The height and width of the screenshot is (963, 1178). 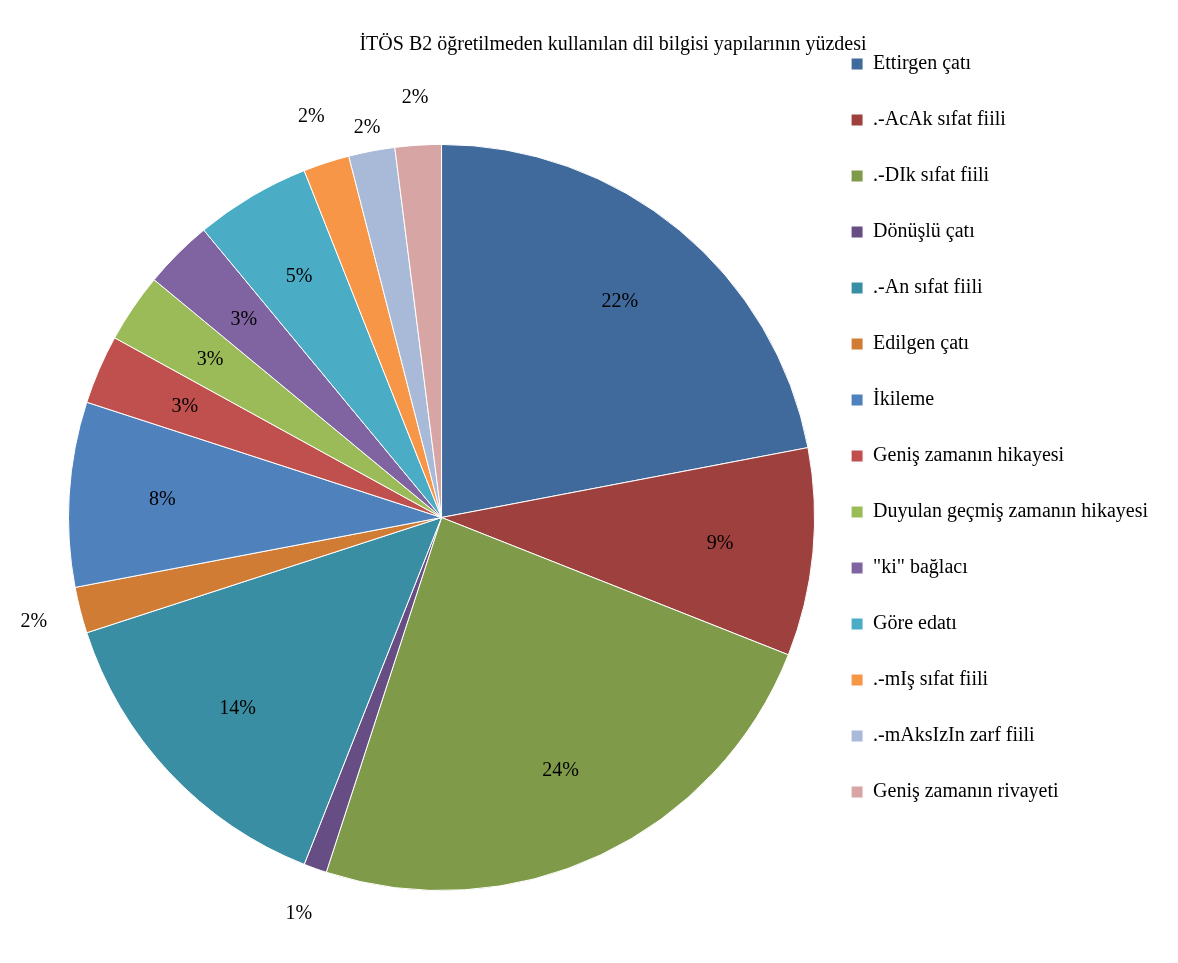 What do you see at coordinates (954, 734) in the screenshot?
I see `legend-label: .-mAksIzIn zarf fiili` at bounding box center [954, 734].